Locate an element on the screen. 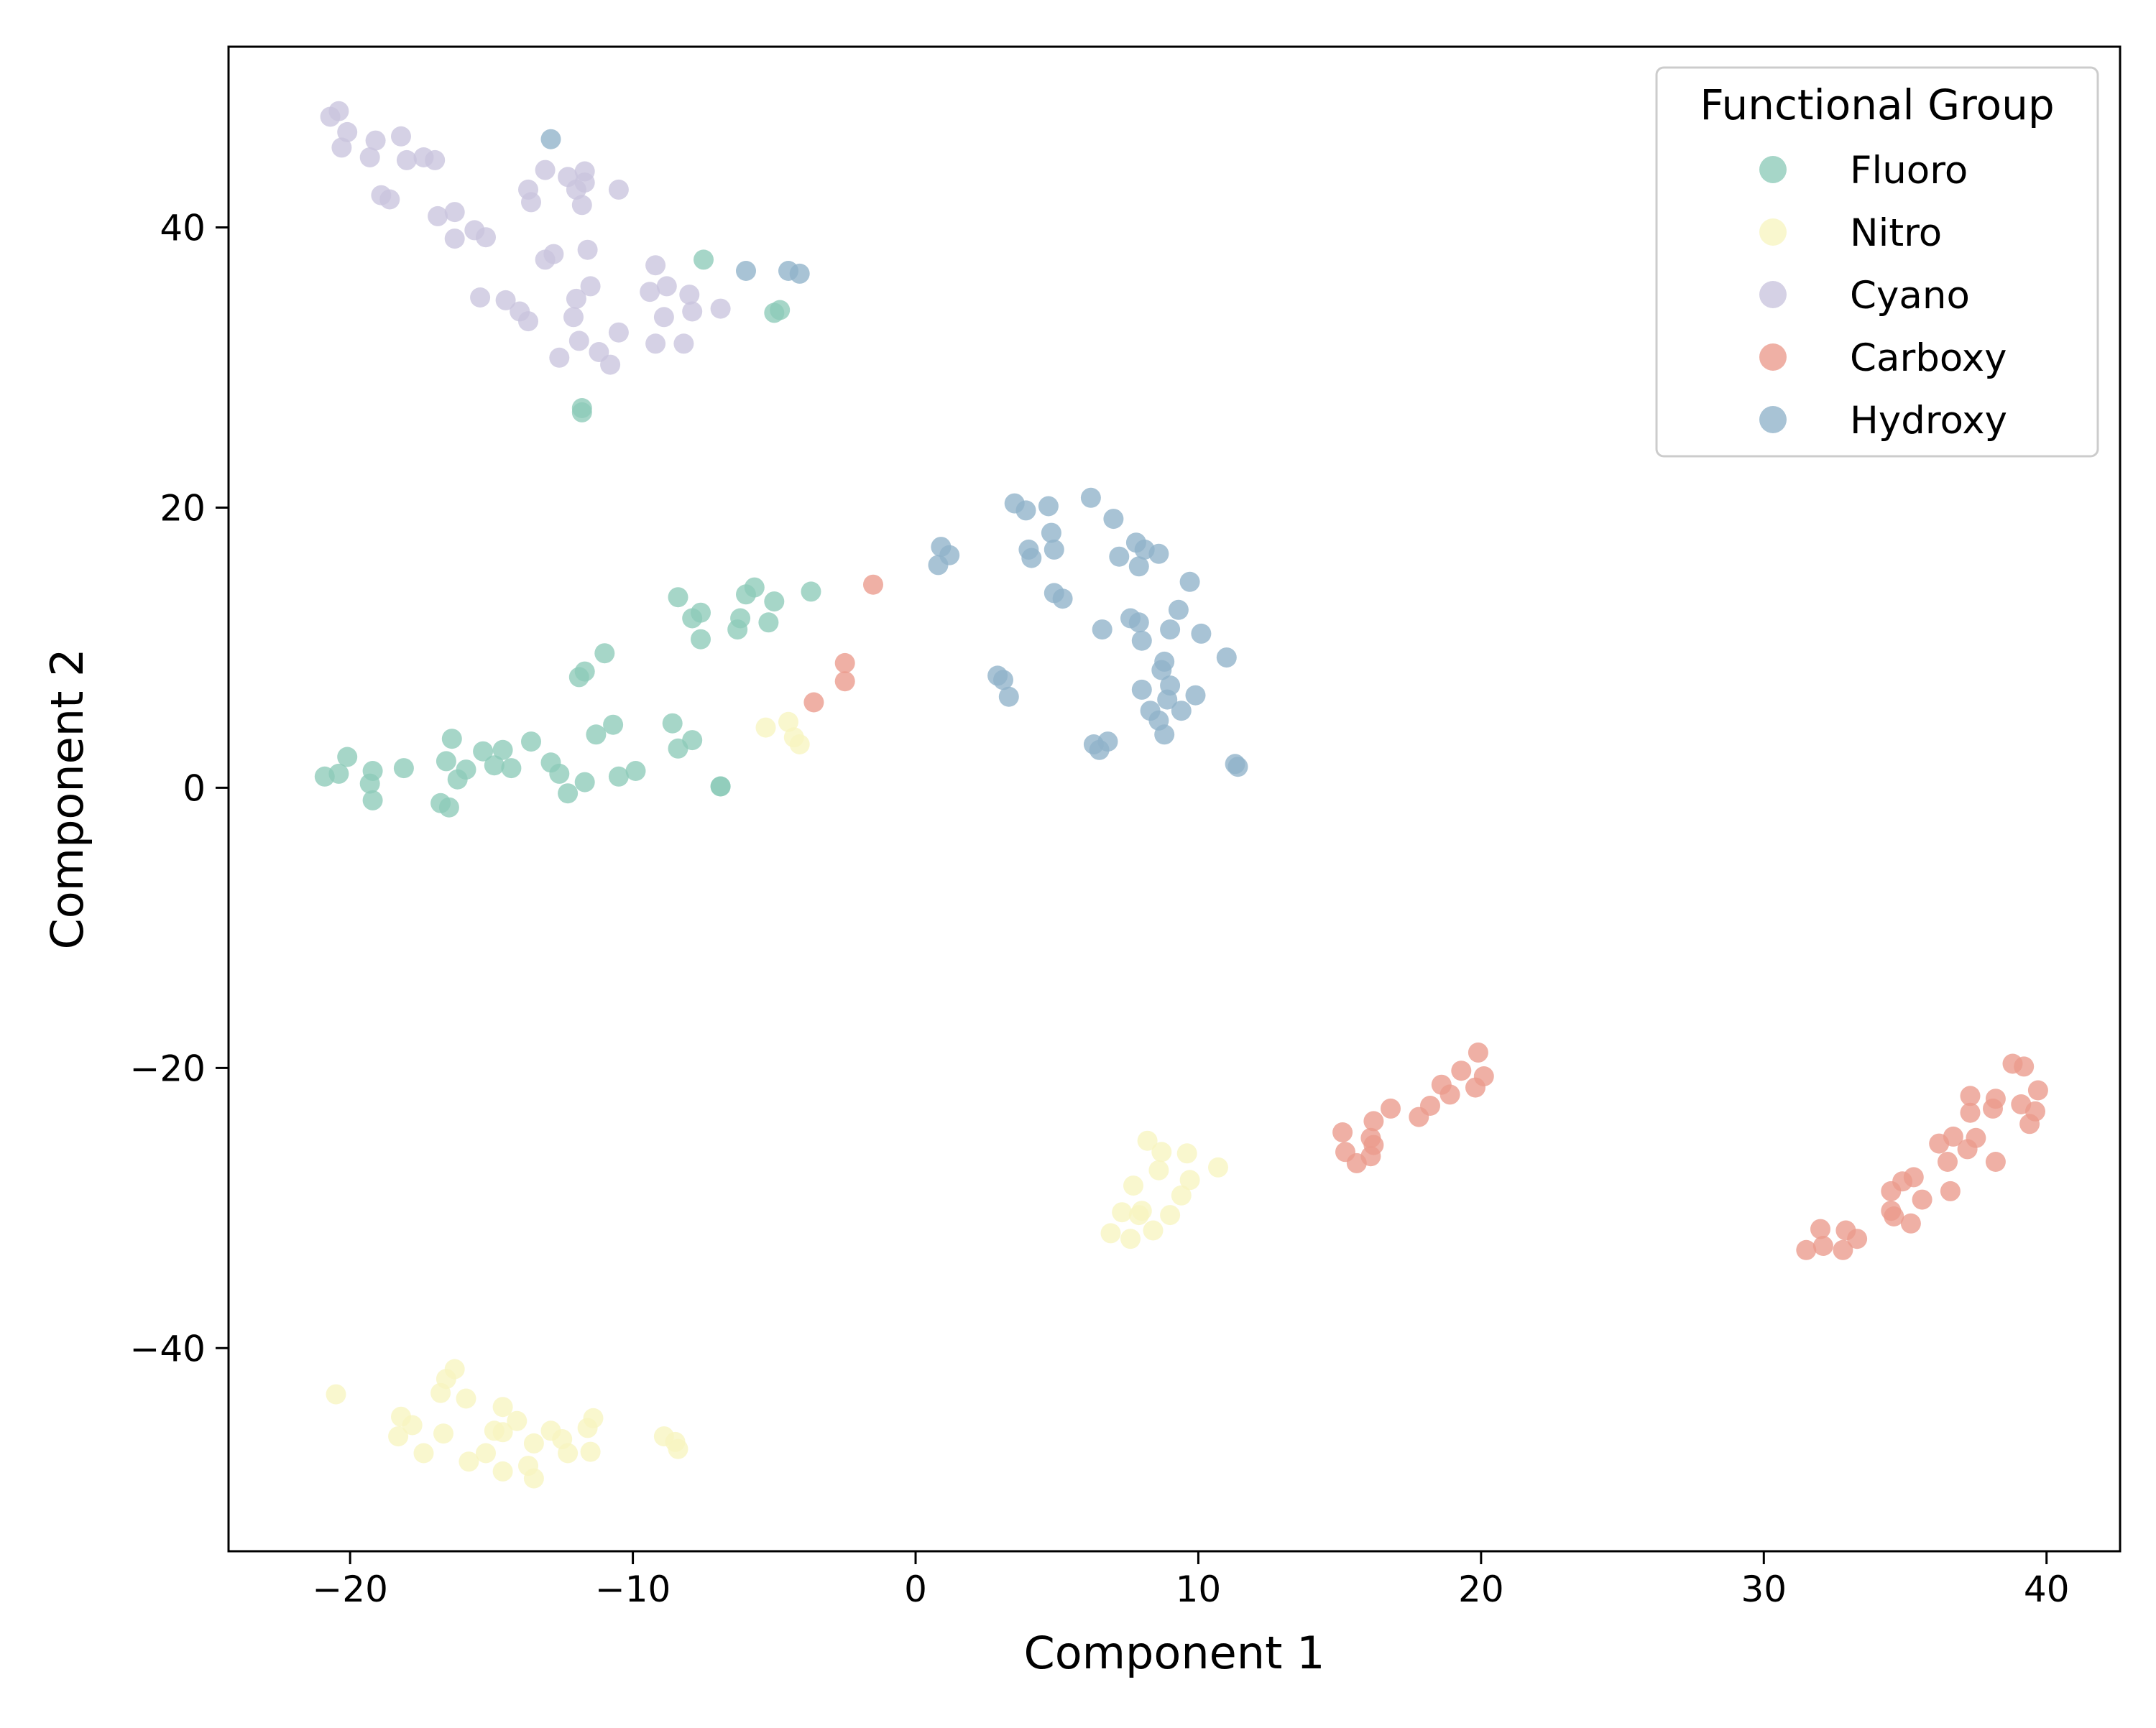 This screenshot has height=1728, width=2156. x-tick-label: 10 is located at coordinates (1199, 1589).